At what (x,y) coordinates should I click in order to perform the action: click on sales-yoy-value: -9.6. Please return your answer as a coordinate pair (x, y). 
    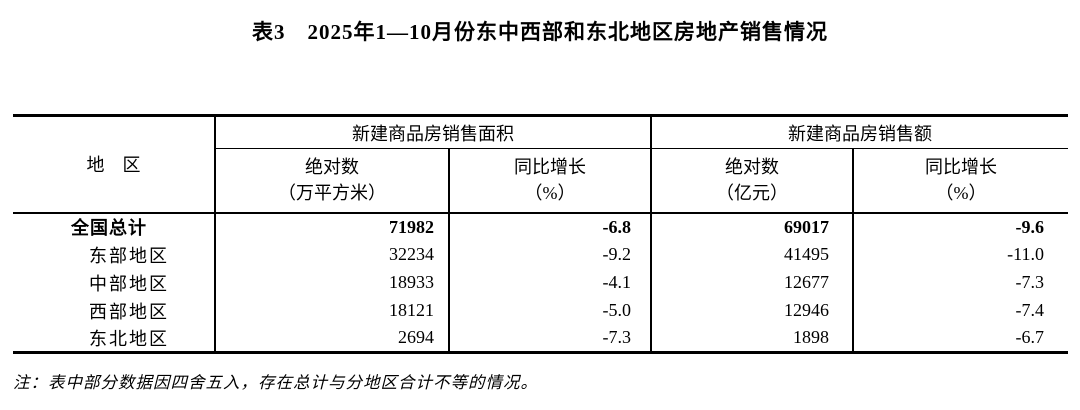
    Looking at the image, I should click on (960, 226).